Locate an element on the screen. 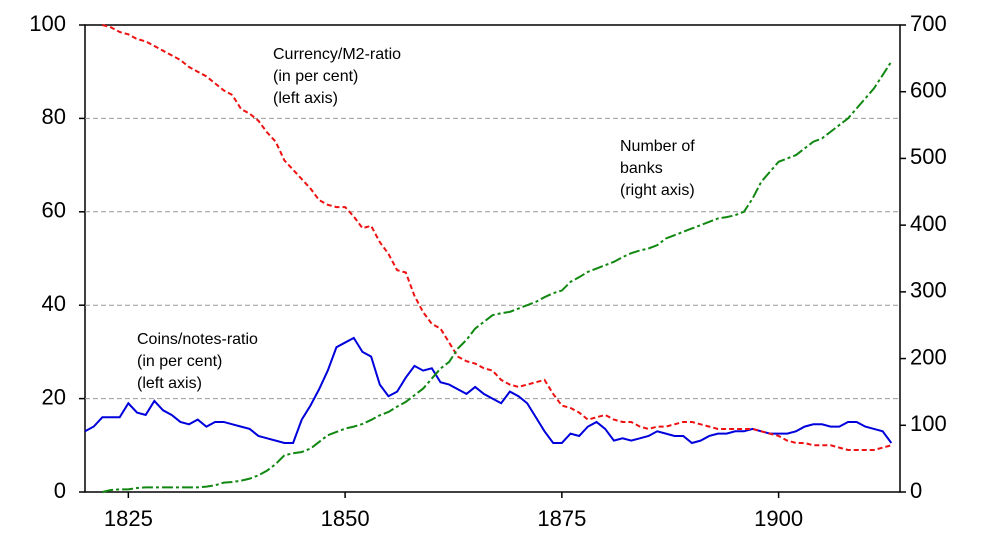 The width and height of the screenshot is (985, 533). annotation: banks is located at coordinates (641, 168).